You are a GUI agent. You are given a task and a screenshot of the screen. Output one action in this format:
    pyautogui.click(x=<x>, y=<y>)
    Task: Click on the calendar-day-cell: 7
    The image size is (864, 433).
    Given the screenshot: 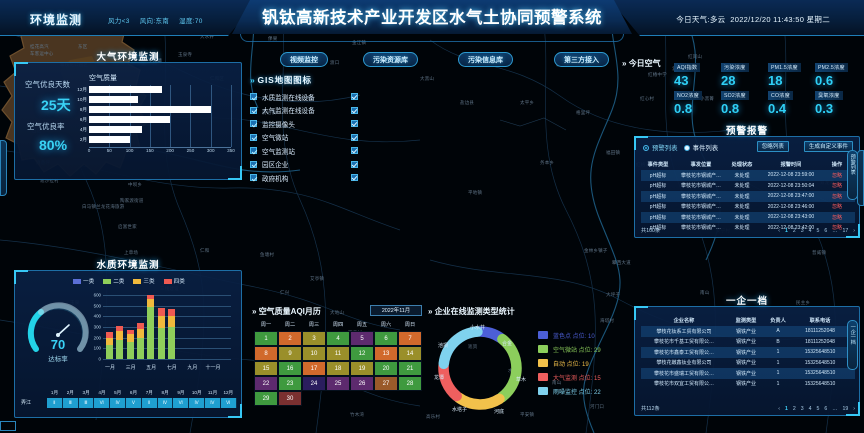 What is the action you would take?
    pyautogui.click(x=410, y=338)
    